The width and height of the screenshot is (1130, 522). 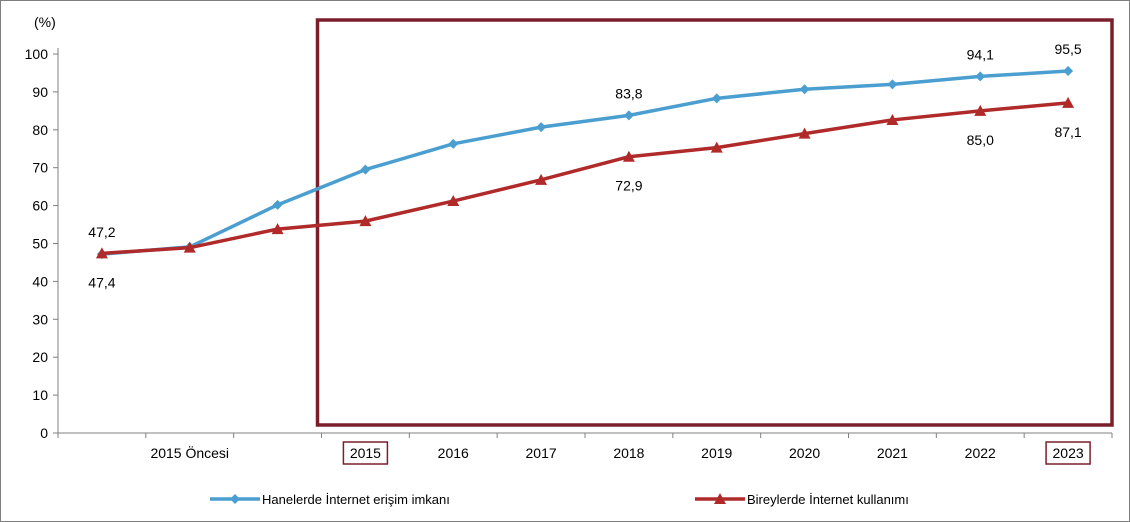 I want to click on y-tick-label: 60, so click(x=40, y=206).